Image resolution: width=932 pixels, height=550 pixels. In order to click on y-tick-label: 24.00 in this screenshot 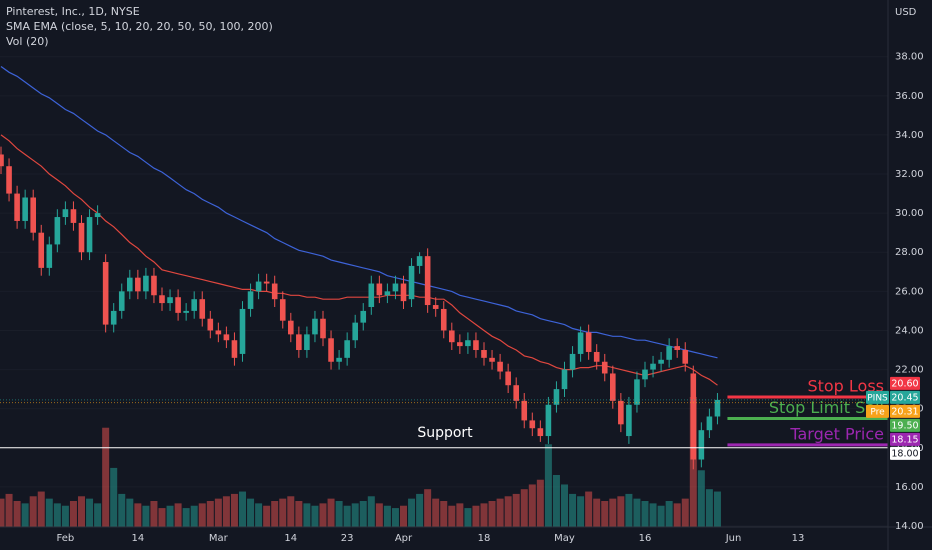, I will do `click(909, 330)`.